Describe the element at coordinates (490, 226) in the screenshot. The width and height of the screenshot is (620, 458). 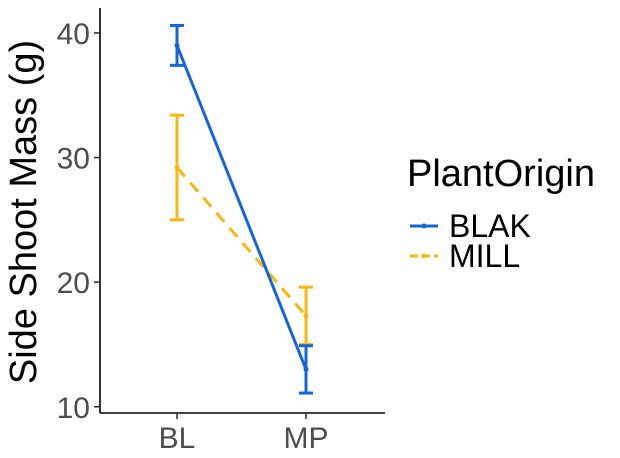
I see `legend-label: BLAK` at that location.